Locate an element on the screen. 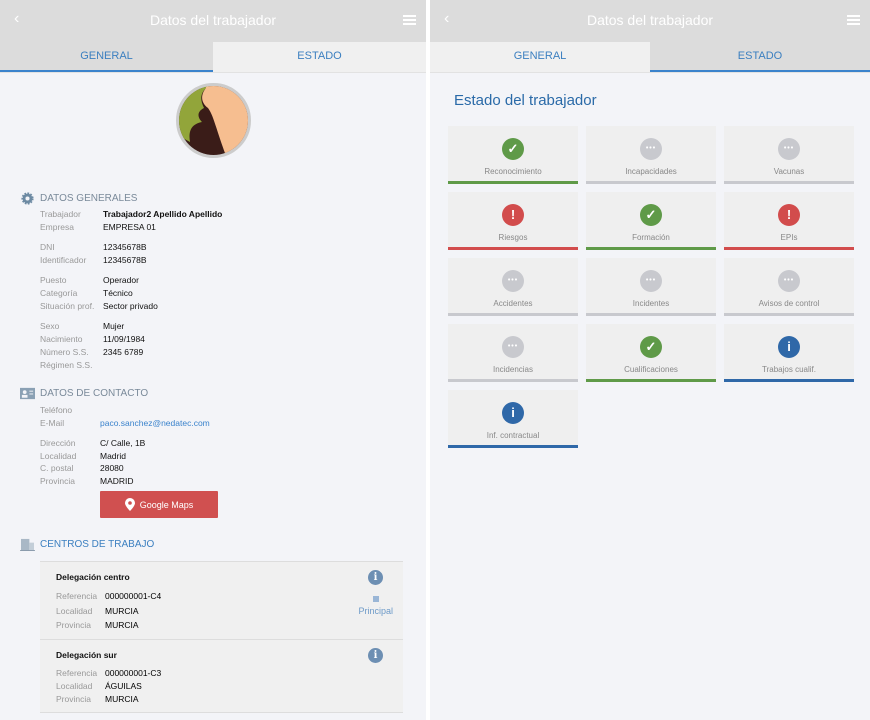  work-center-name: Delegación centro is located at coordinates (93, 577).